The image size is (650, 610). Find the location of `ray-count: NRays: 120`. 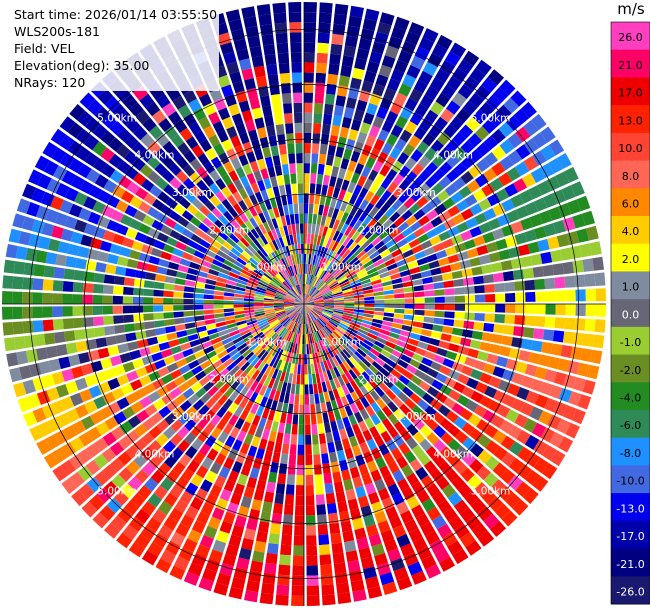

ray-count: NRays: 120 is located at coordinates (50, 82).